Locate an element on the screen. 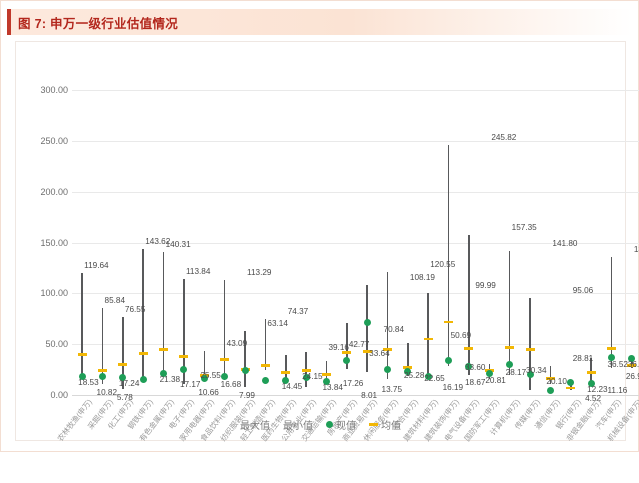  data-point-label: 7.99 is located at coordinates (247, 395).